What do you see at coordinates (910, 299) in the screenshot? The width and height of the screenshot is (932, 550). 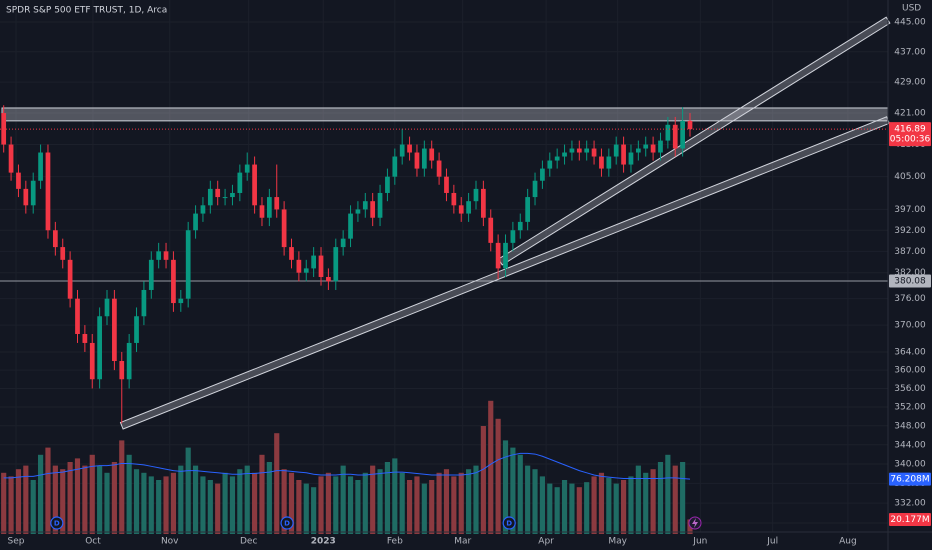 I see `y-tick-label: 376.00` at bounding box center [910, 299].